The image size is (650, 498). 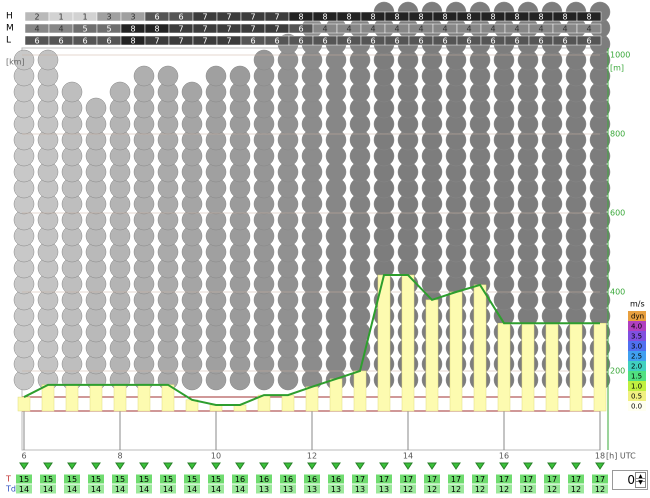 What do you see at coordinates (8, 41) in the screenshot?
I see `cloud-row-label: L` at bounding box center [8, 41].